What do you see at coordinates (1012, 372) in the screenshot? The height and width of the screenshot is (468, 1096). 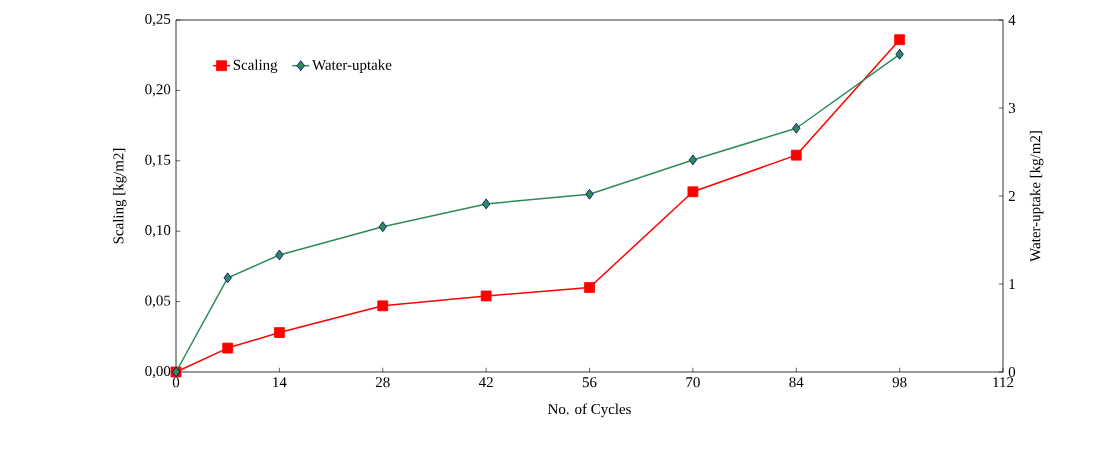 I see `y2-tick-label: 0` at bounding box center [1012, 372].